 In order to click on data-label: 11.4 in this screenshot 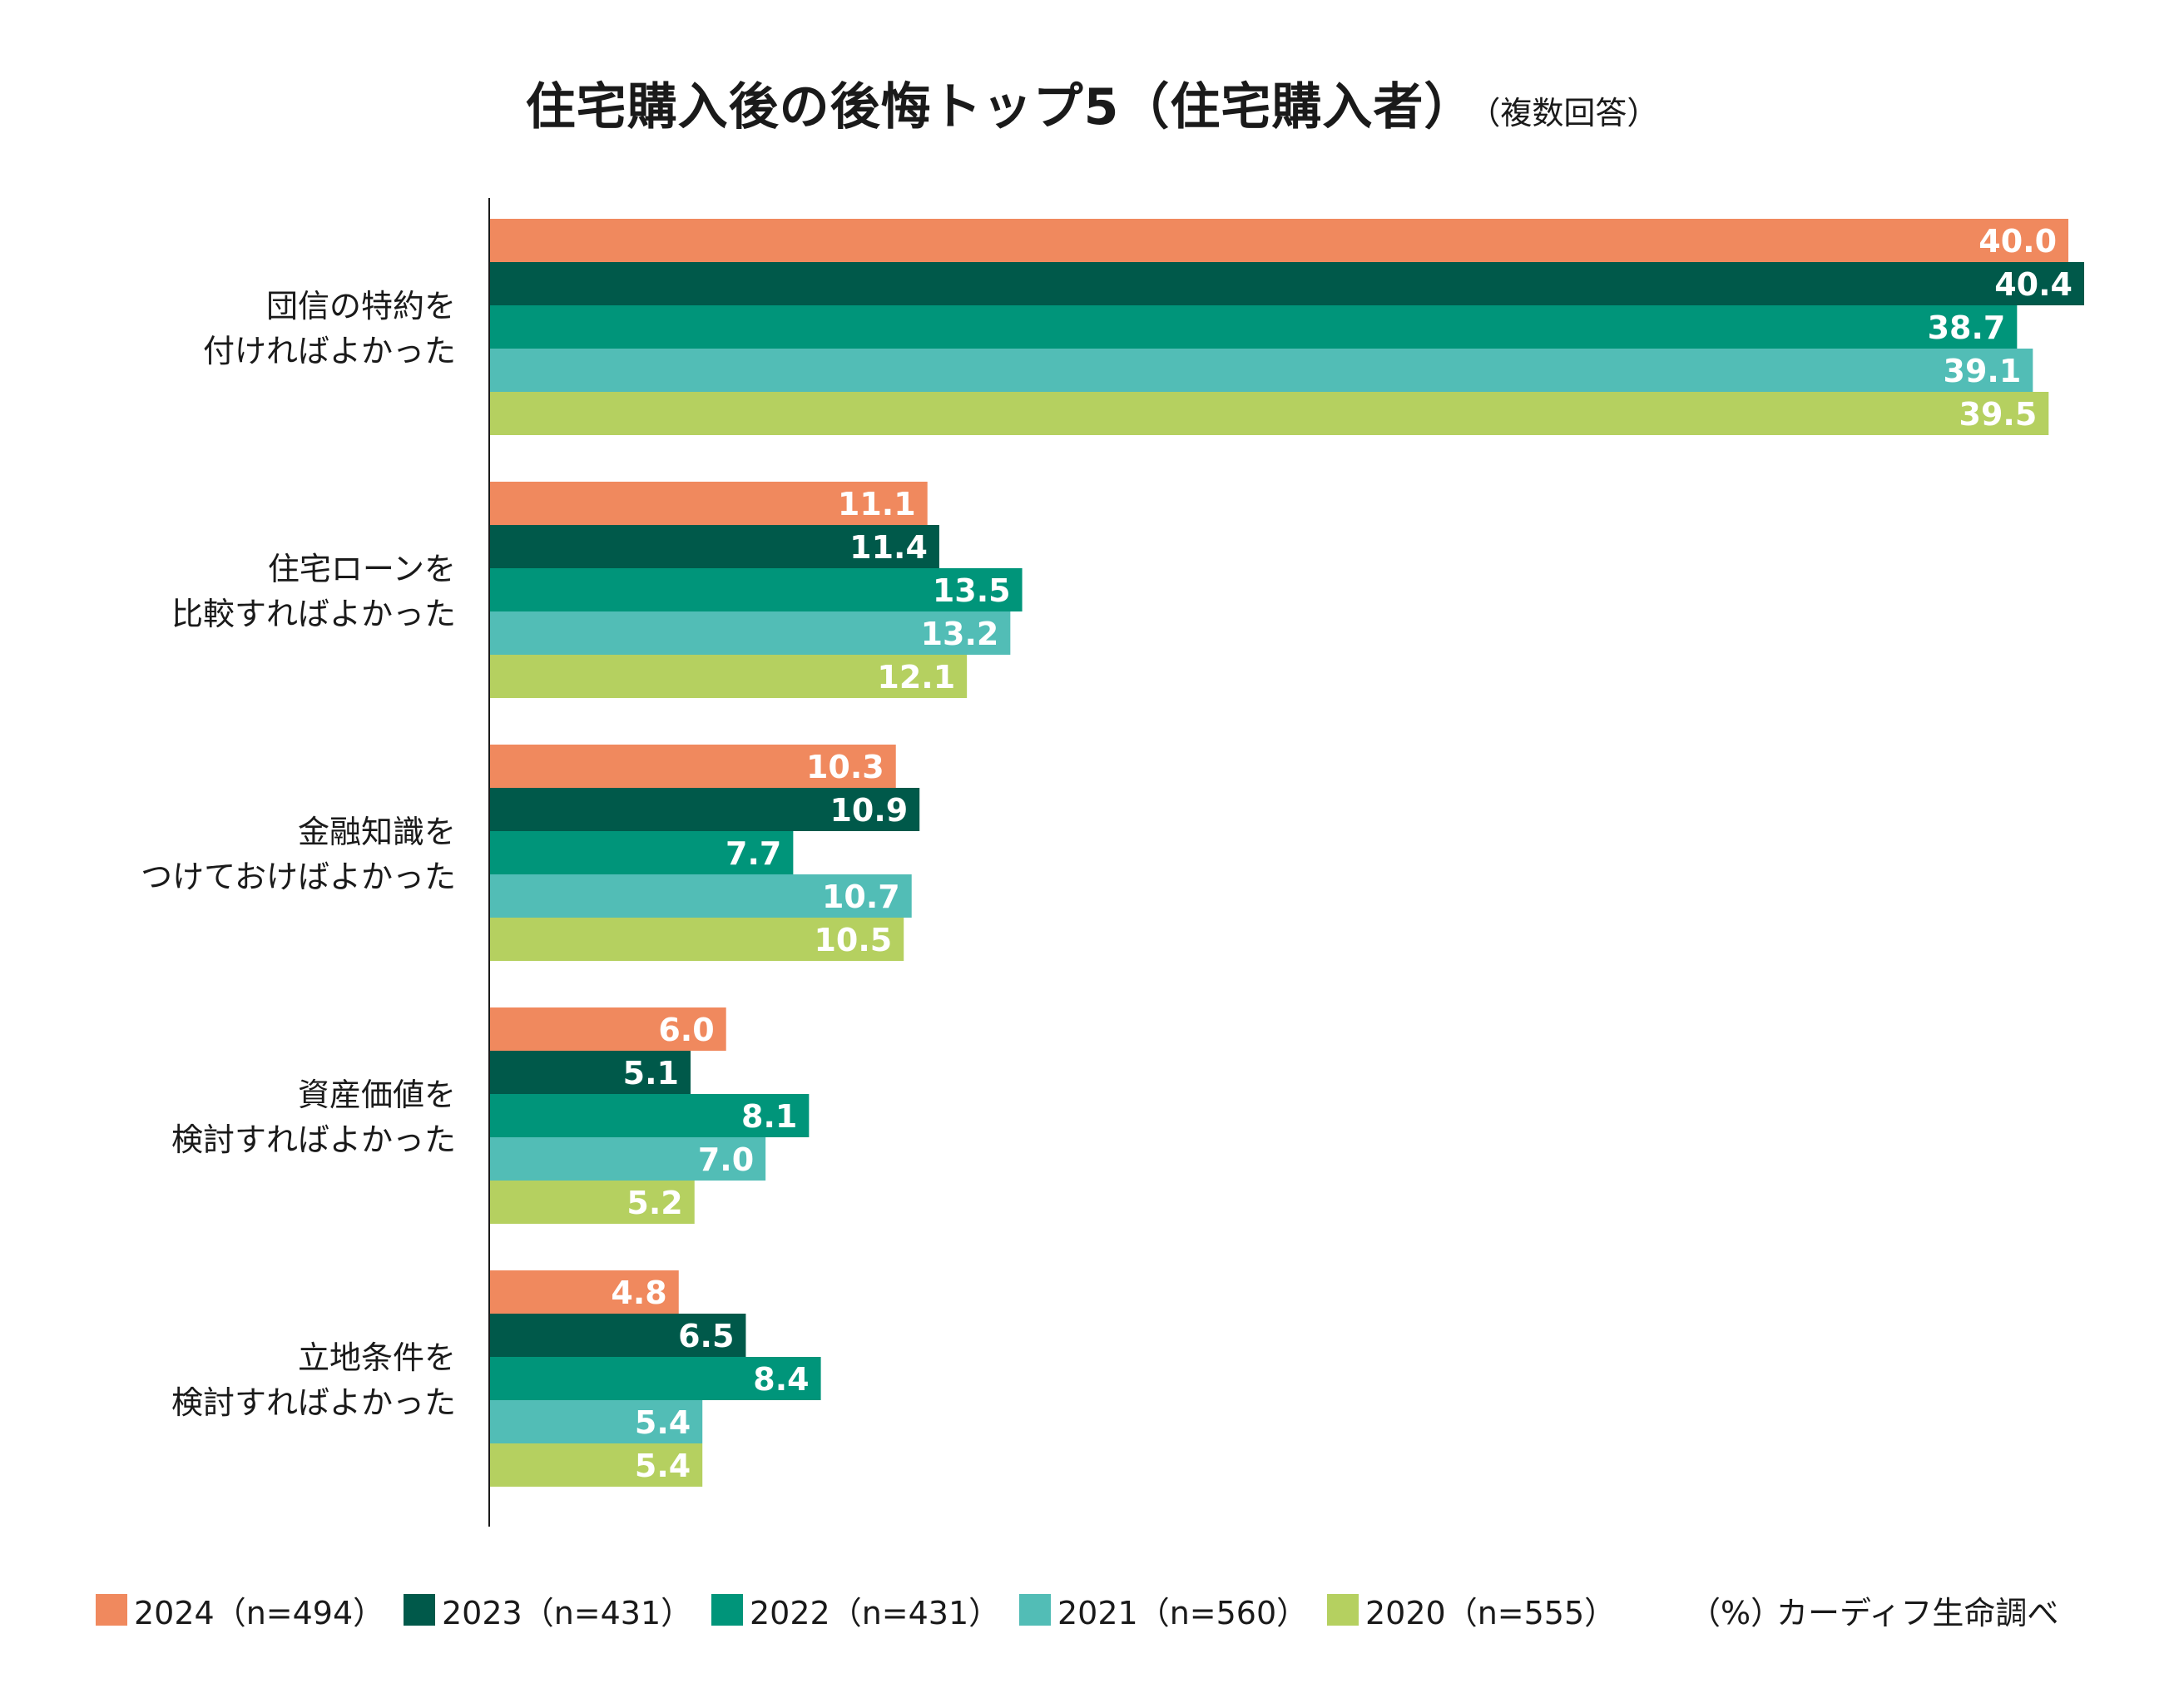, I will do `click(888, 547)`.